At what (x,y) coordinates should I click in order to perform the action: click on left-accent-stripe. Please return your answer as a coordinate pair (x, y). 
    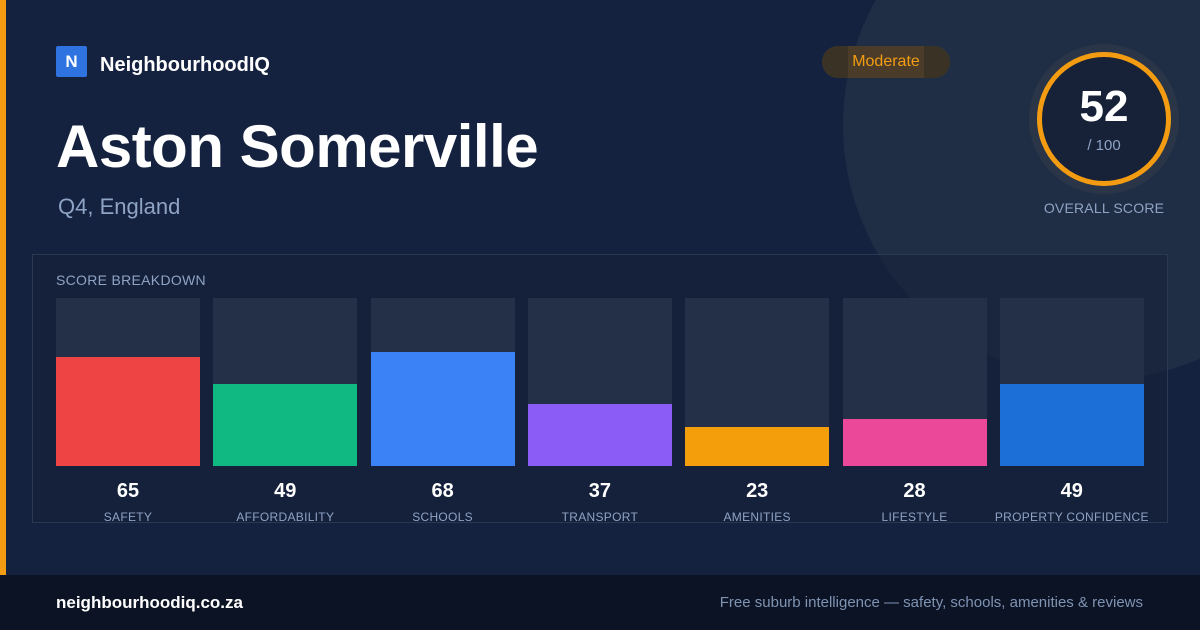
    Looking at the image, I should click on (3, 287).